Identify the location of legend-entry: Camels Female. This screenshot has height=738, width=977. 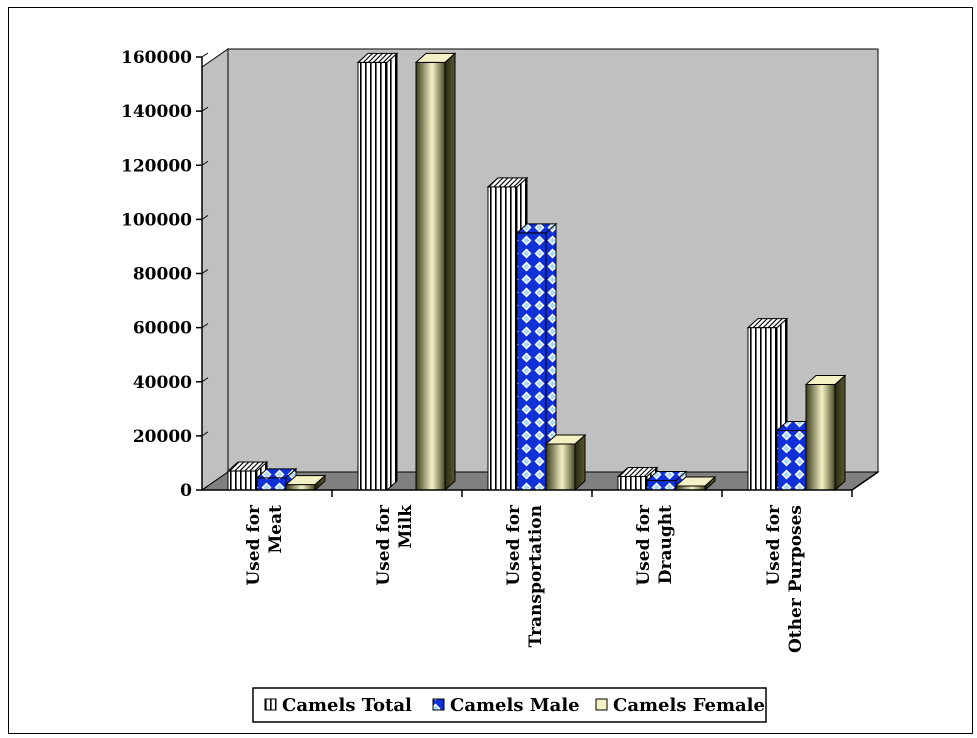
(689, 705).